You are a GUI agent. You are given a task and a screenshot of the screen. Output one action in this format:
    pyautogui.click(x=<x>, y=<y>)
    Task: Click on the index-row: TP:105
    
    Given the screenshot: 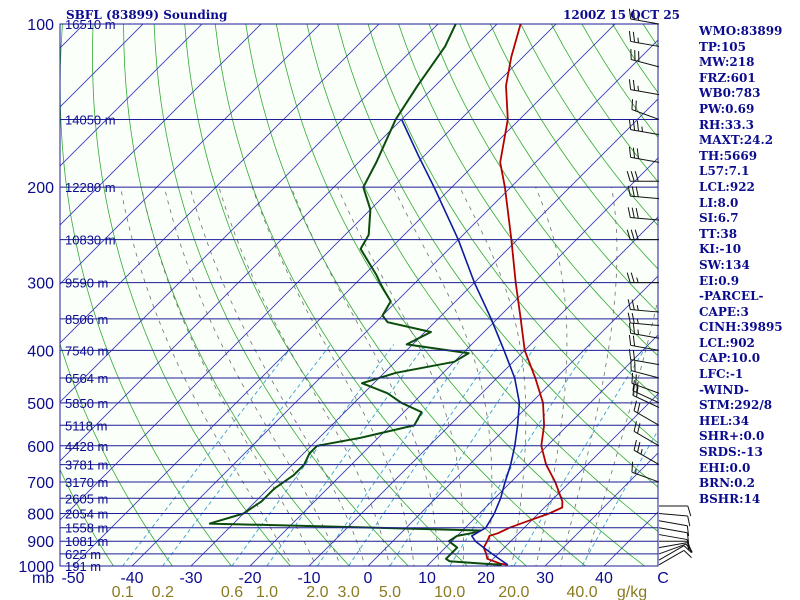 What is the action you would take?
    pyautogui.click(x=723, y=46)
    